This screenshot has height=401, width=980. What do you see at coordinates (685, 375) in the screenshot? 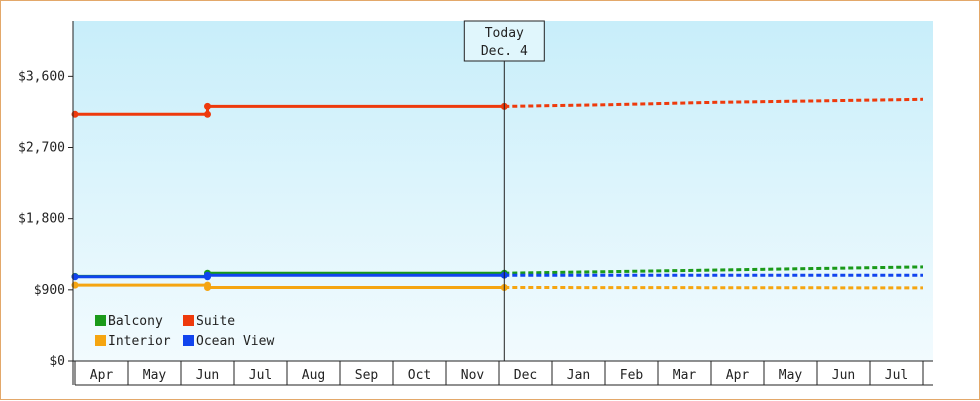
I see `x-tick-label: Mar` at bounding box center [685, 375].